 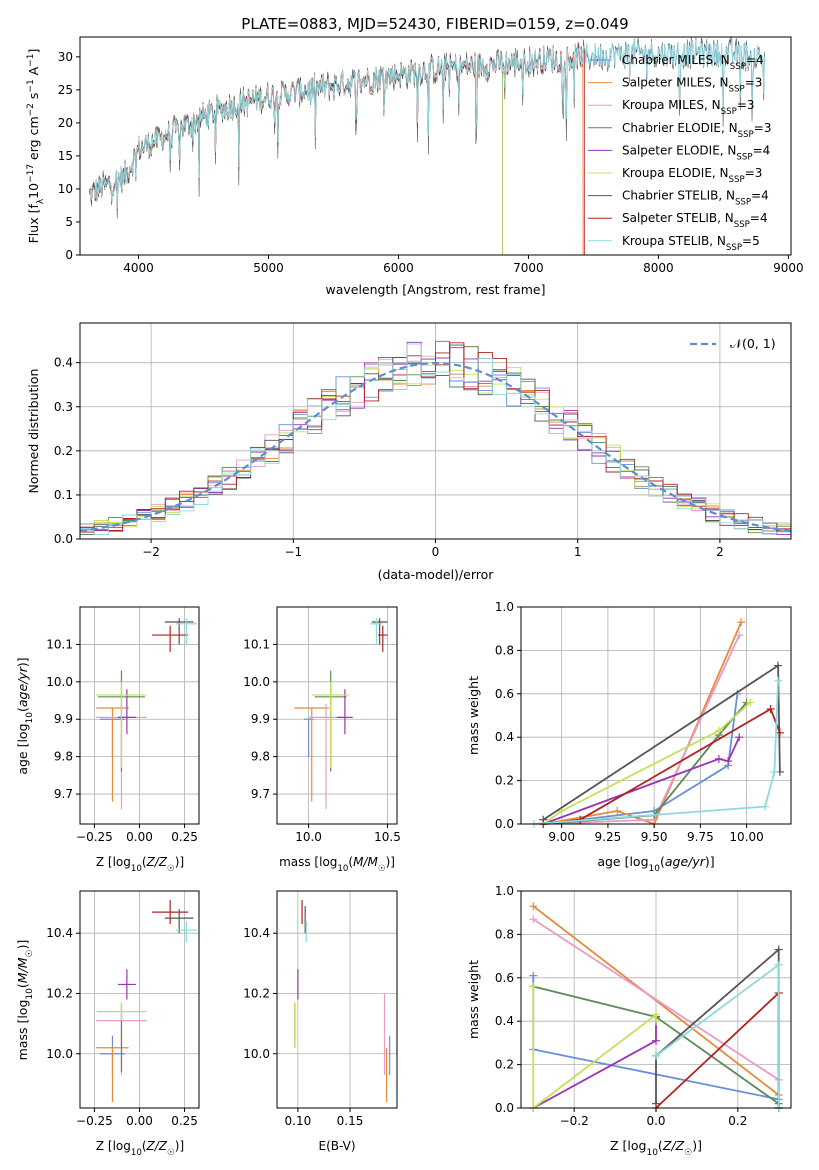 What do you see at coordinates (435, 438) in the screenshot?
I see `residual-histogram` at bounding box center [435, 438].